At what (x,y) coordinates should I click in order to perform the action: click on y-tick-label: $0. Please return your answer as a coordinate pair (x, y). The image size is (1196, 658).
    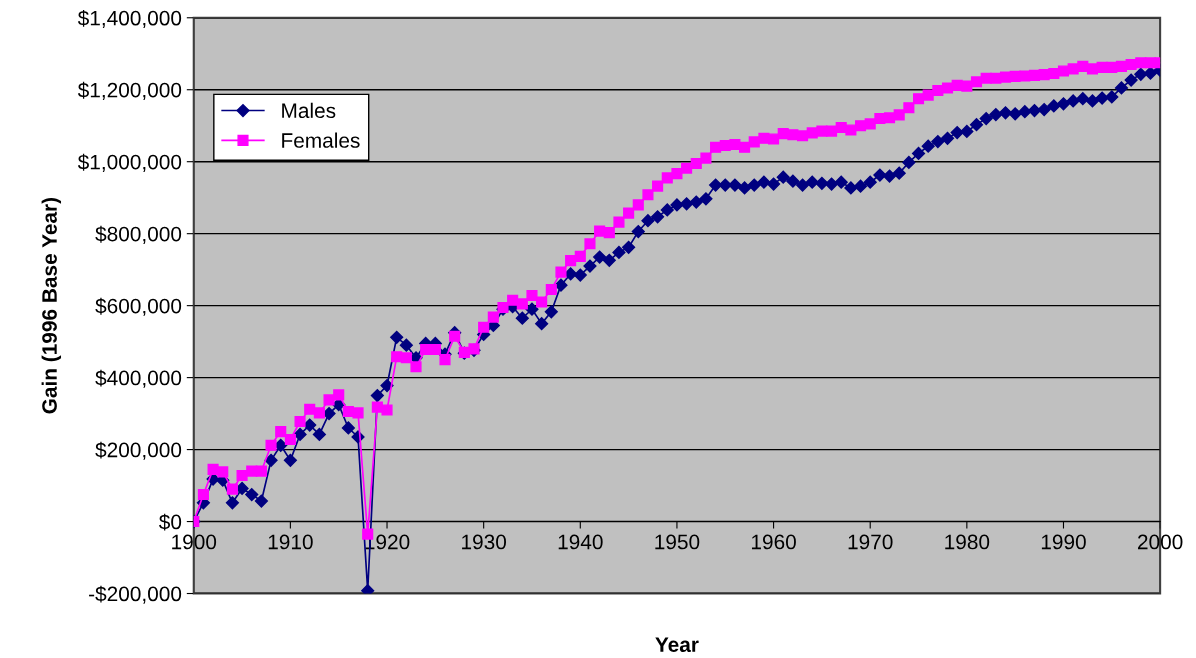
    Looking at the image, I should click on (170, 522).